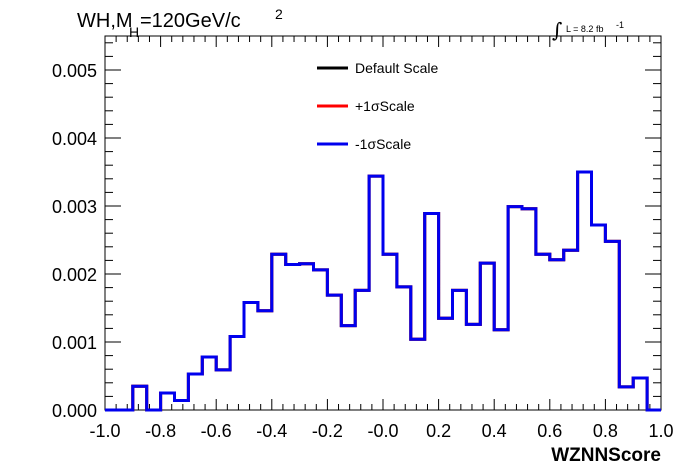  What do you see at coordinates (216, 431) in the screenshot?
I see `x-tick-label: -0.6` at bounding box center [216, 431].